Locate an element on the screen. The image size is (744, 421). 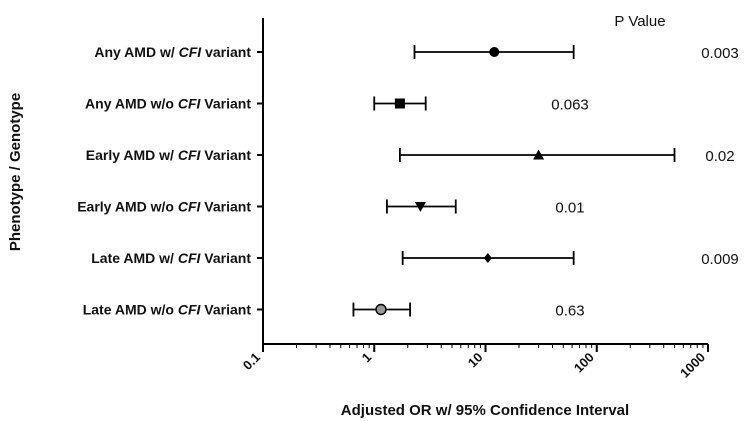
pvalue-header: P Value is located at coordinates (639, 21).